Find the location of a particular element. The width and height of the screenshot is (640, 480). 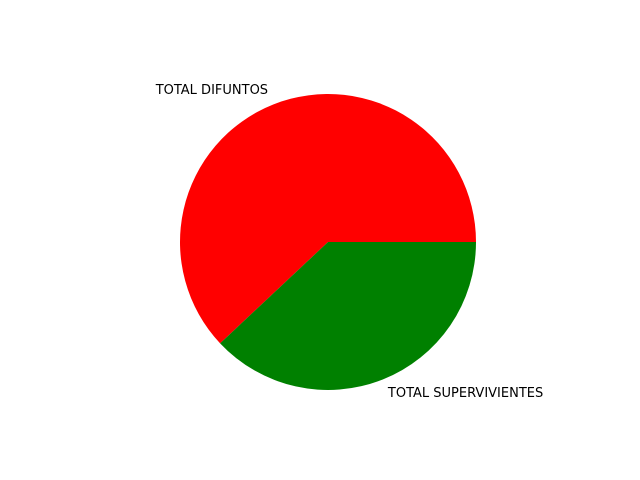

pie-slice-total-supervivientes is located at coordinates (348, 316).